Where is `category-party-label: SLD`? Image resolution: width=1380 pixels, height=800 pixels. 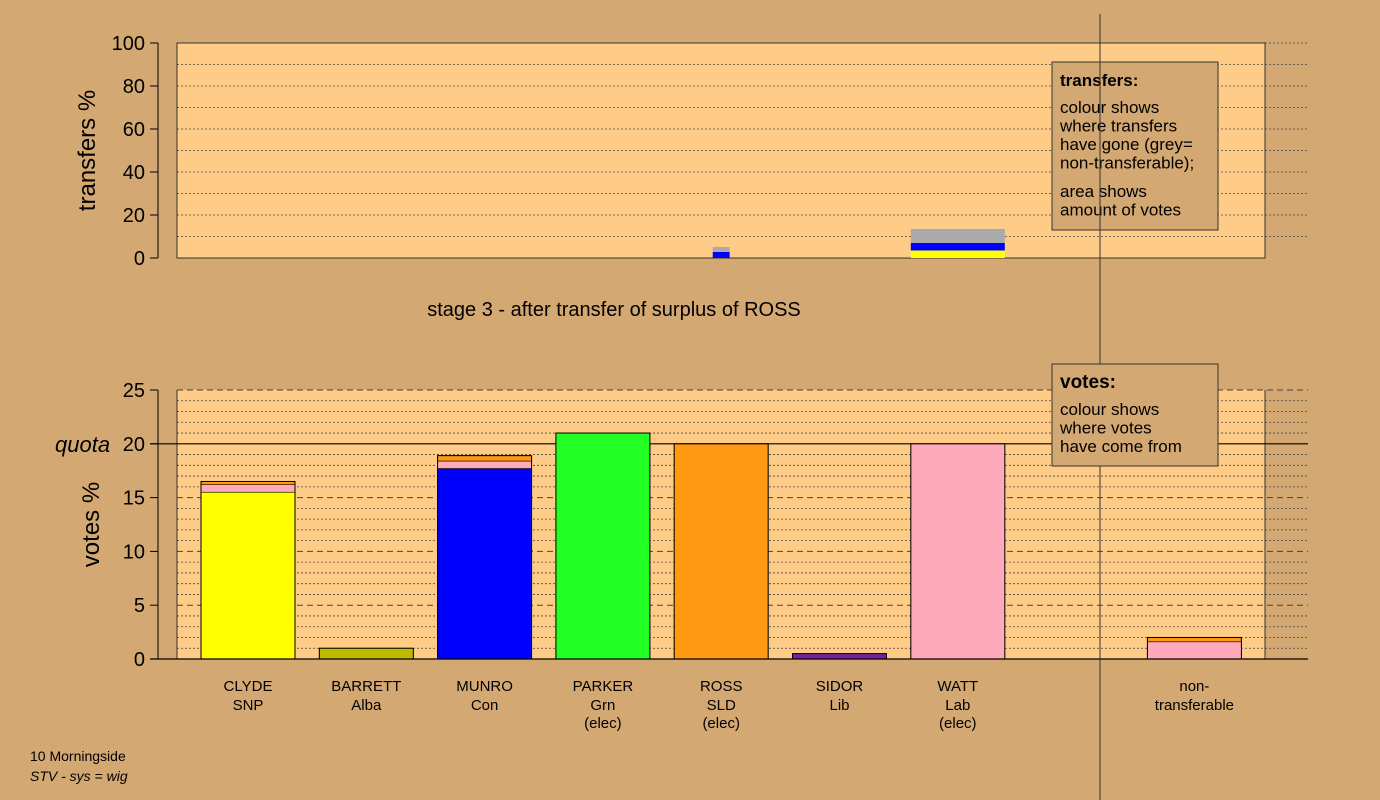
category-party-label: SLD is located at coordinates (721, 705).